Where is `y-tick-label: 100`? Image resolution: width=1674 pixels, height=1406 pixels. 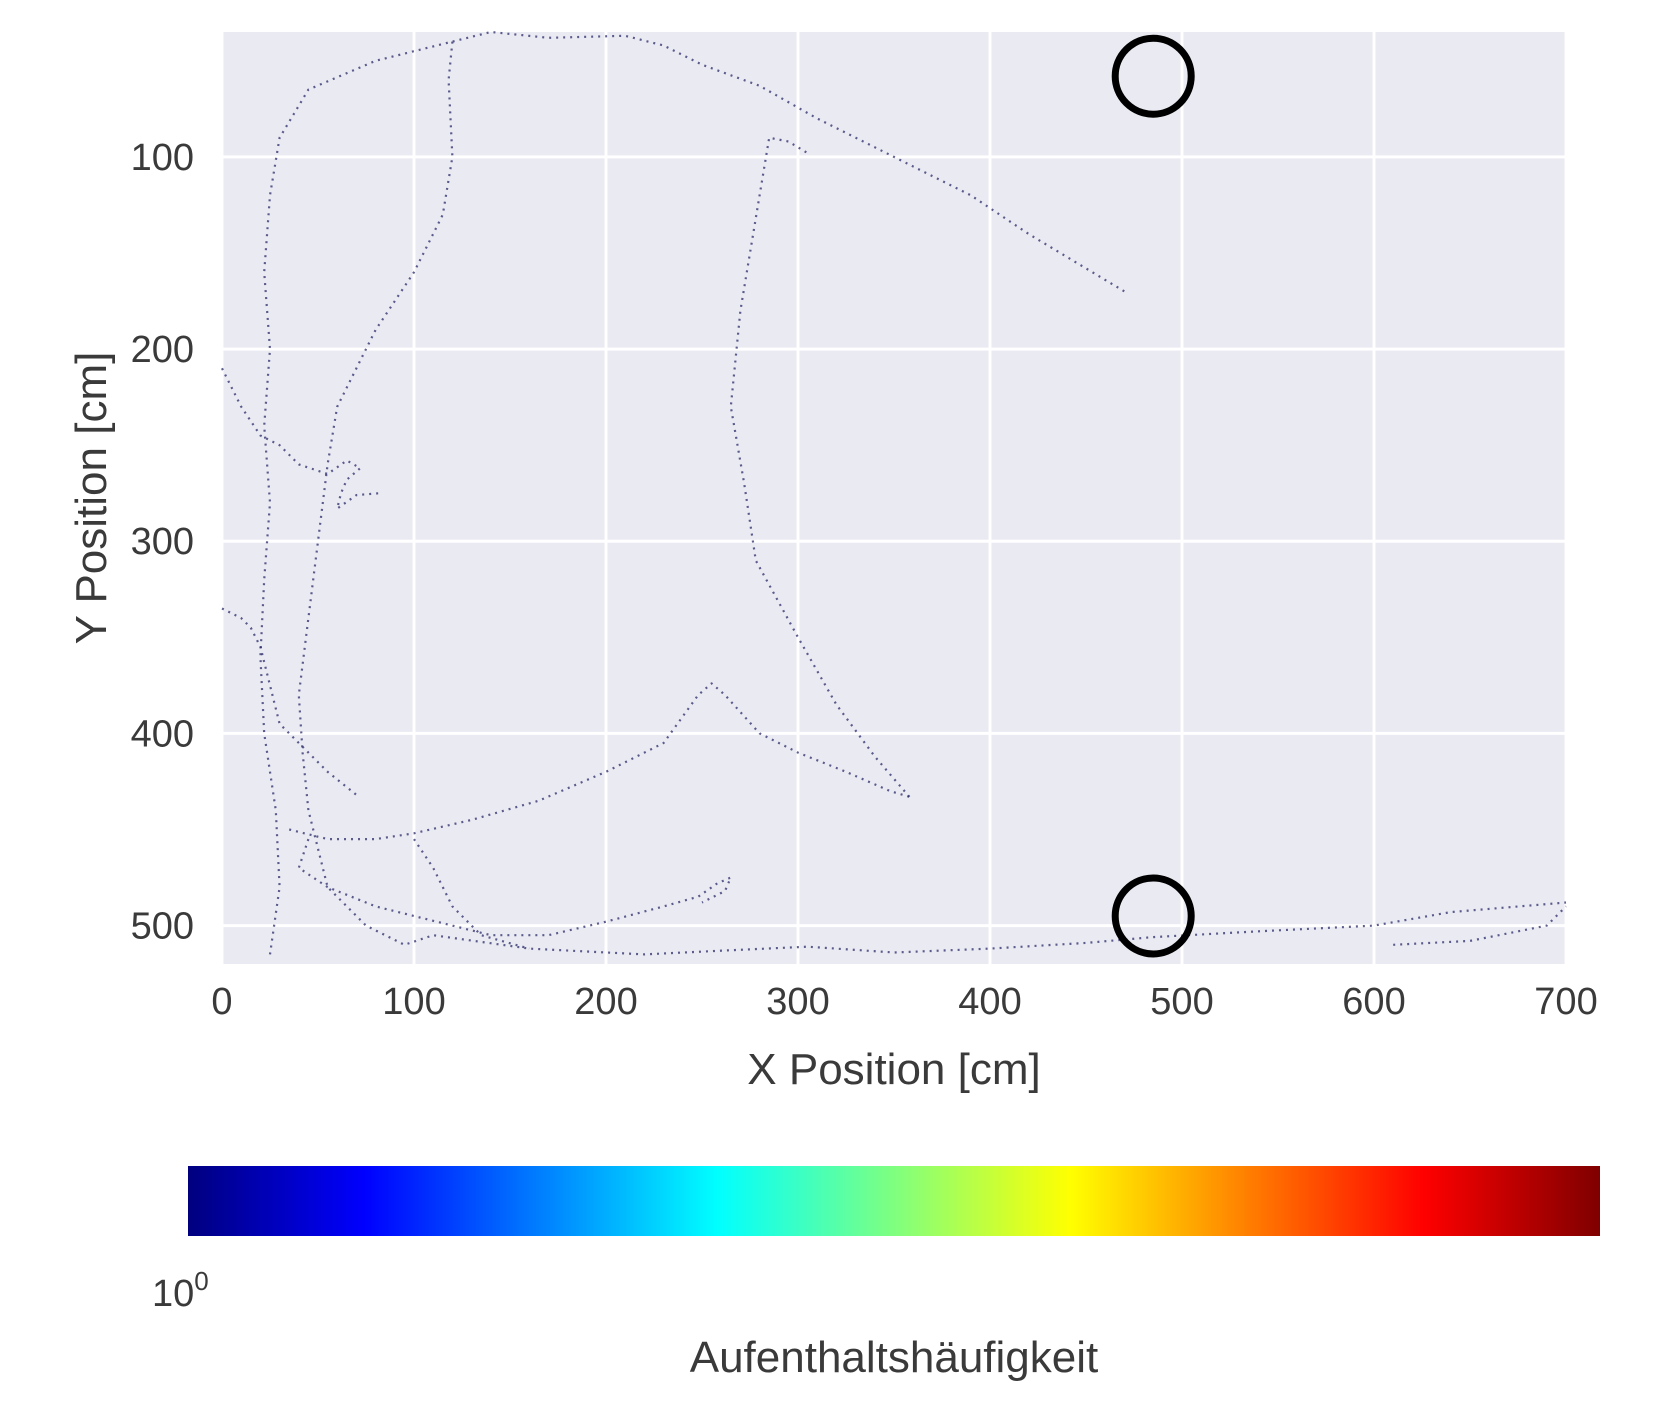
y-tick-label: 100 is located at coordinates (162, 158).